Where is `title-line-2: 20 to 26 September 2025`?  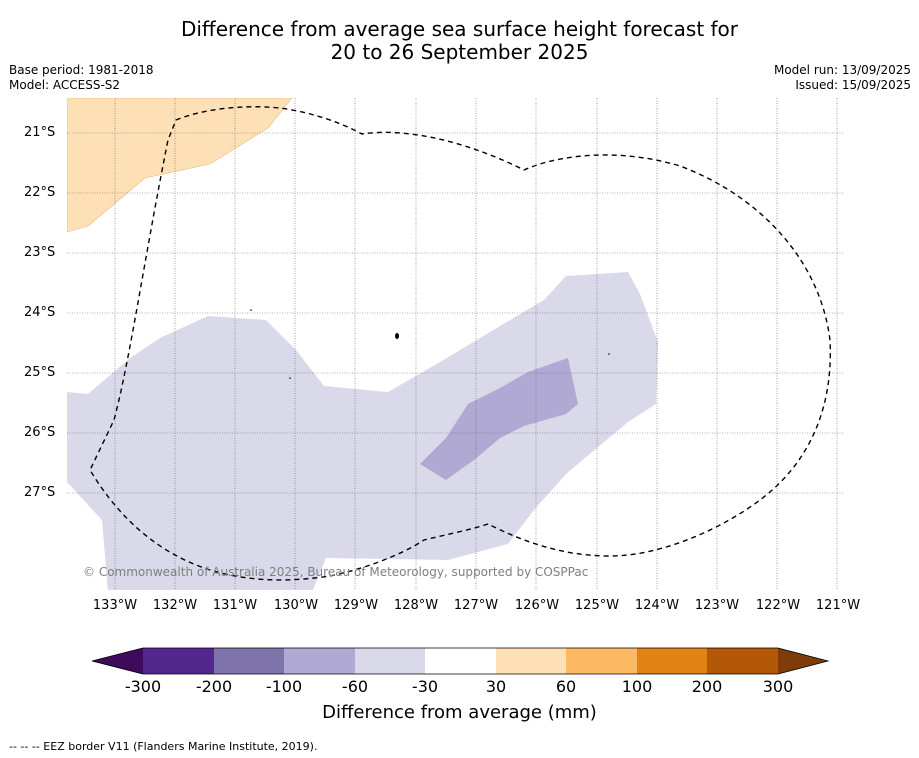
title-line-2: 20 to 26 September 2025 is located at coordinates (459, 52).